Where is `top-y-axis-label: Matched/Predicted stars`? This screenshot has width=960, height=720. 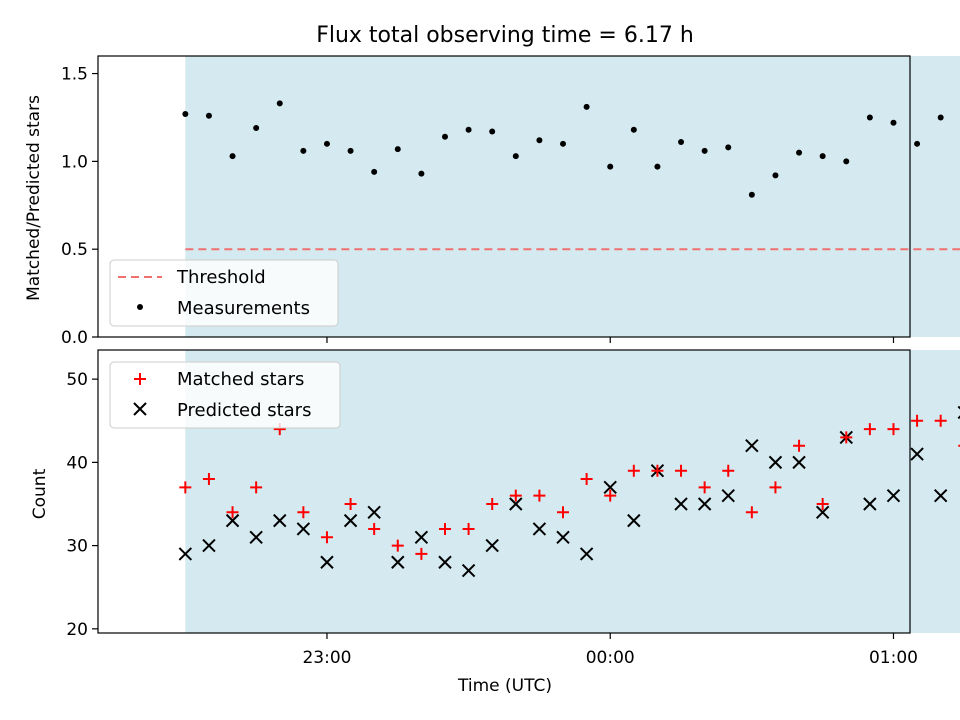 top-y-axis-label: Matched/Predicted stars is located at coordinates (34, 198).